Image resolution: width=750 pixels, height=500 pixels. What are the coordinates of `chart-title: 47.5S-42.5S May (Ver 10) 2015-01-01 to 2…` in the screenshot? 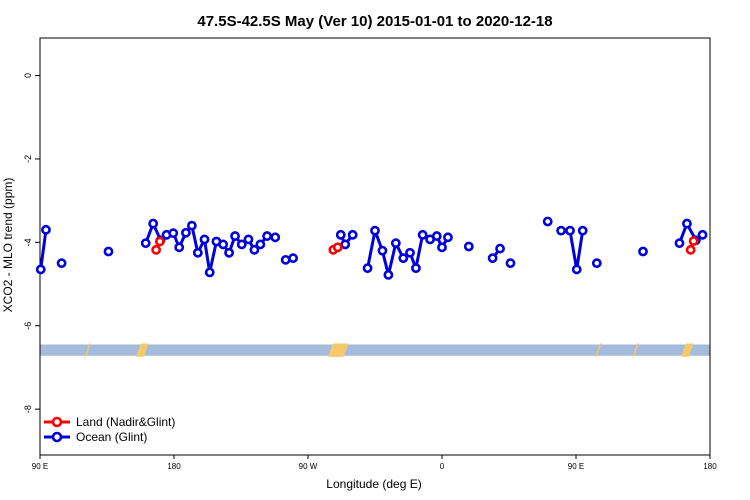 It's located at (374, 21).